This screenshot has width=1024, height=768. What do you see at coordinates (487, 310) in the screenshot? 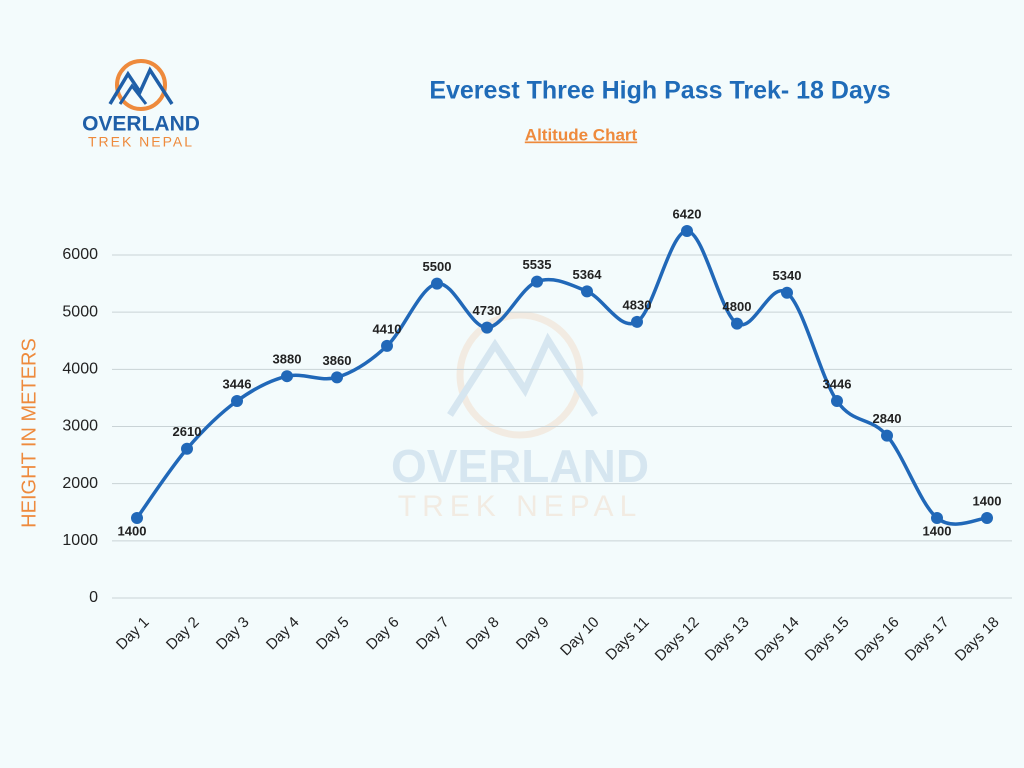
I see `data-label: 4730` at bounding box center [487, 310].